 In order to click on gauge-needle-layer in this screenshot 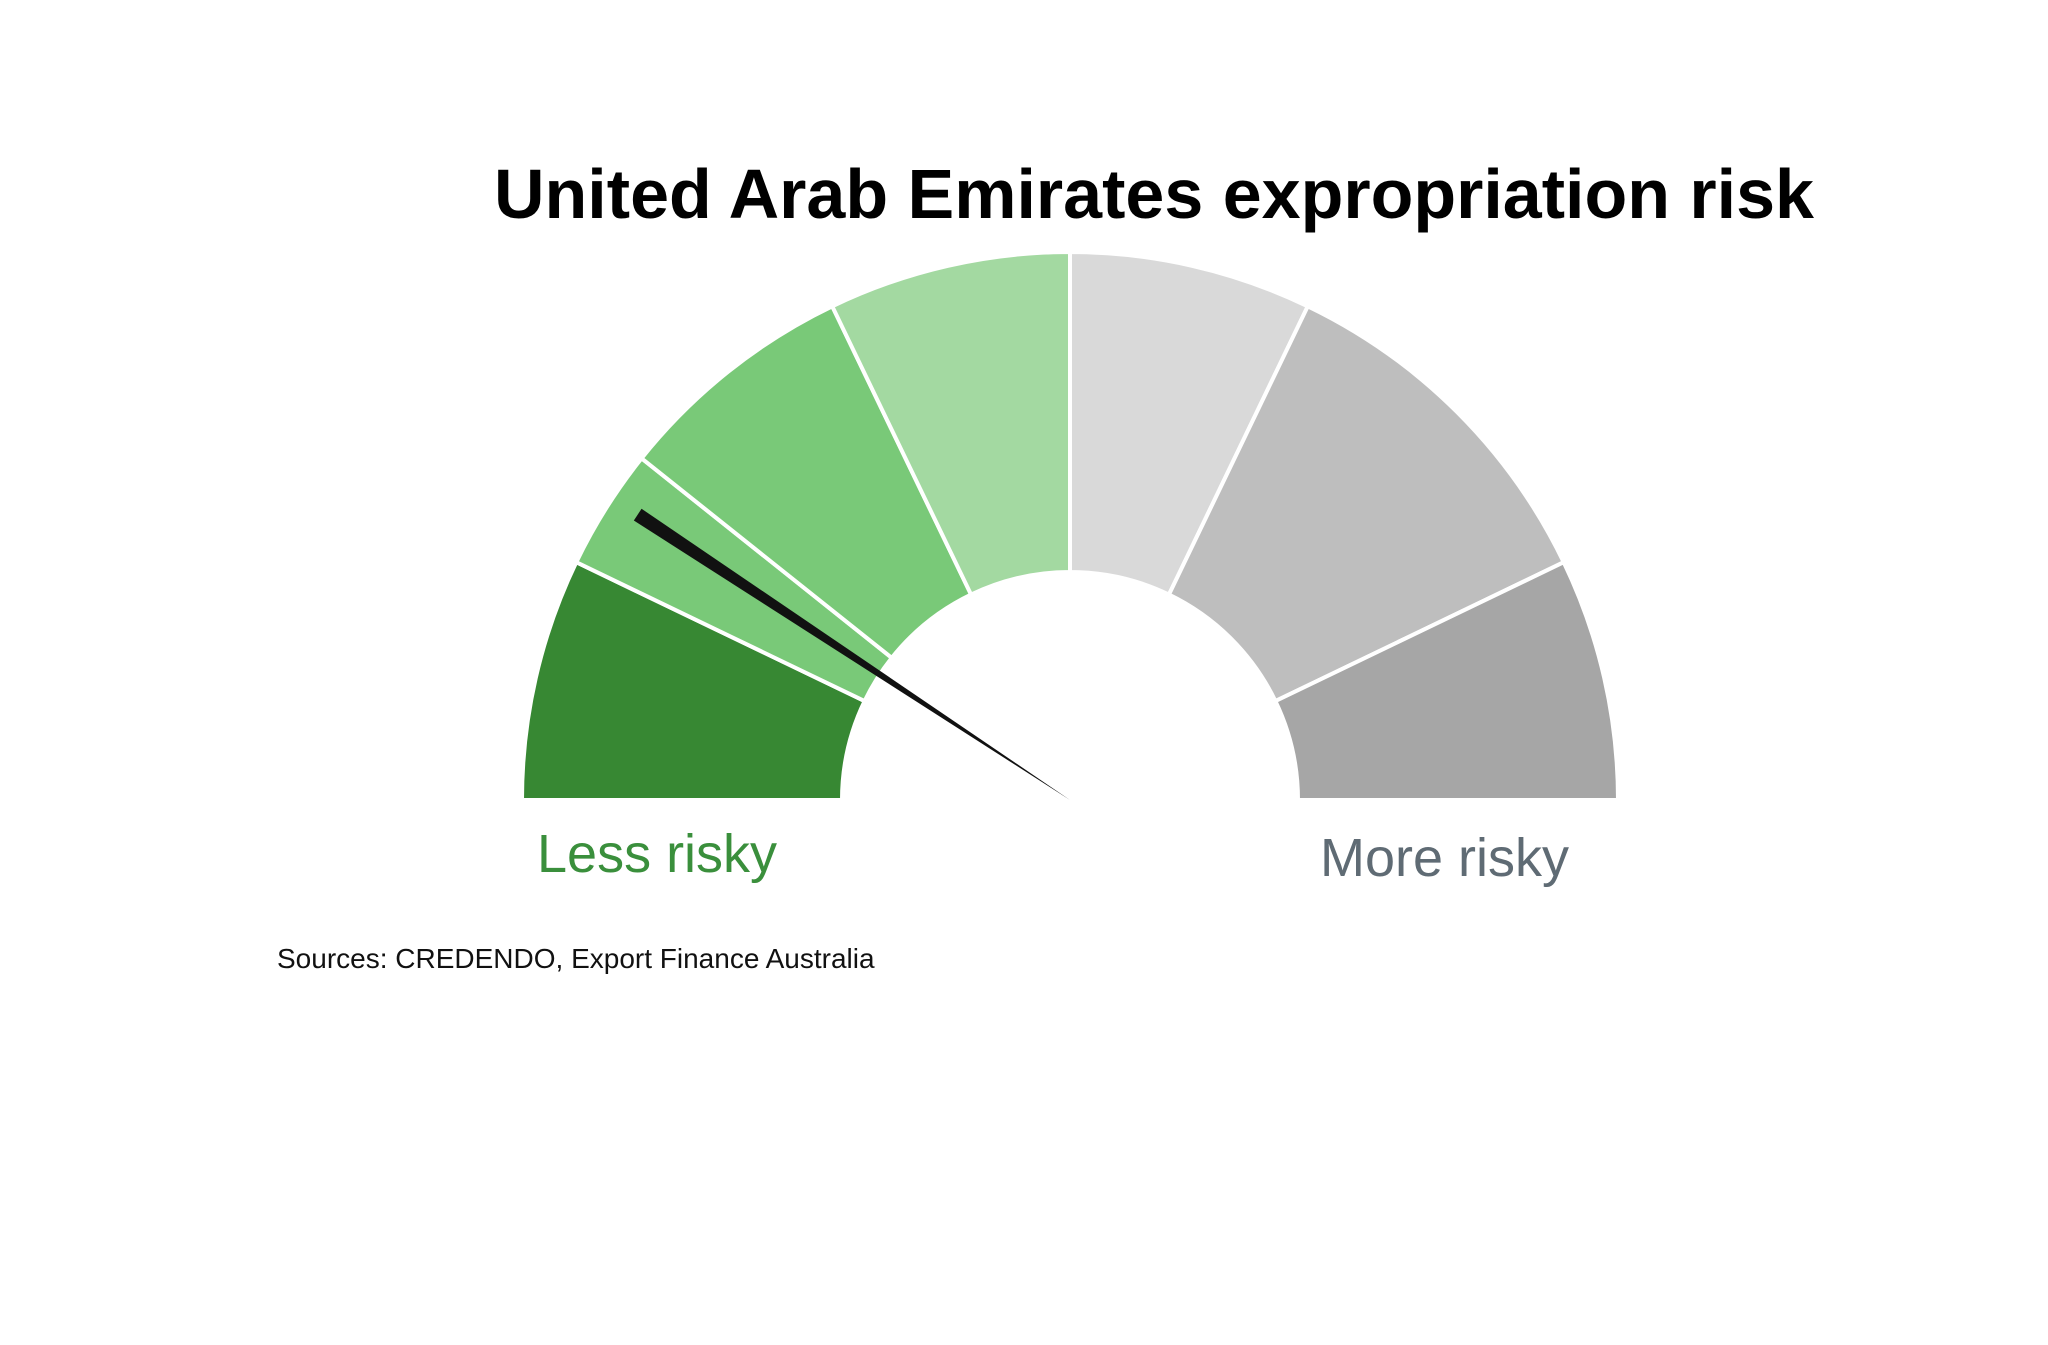, I will do `click(851, 654)`.